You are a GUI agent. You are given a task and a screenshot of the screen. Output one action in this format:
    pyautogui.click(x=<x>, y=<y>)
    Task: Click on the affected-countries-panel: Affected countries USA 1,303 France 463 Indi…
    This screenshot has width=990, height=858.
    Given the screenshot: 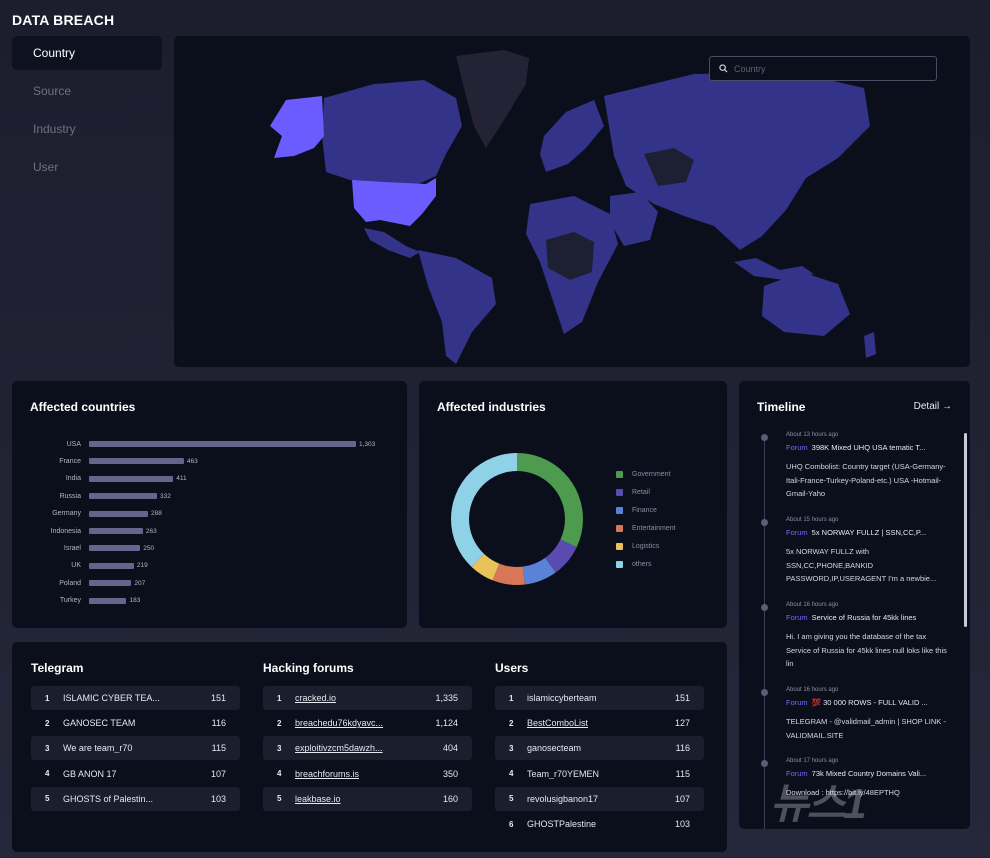 What is the action you would take?
    pyautogui.click(x=209, y=504)
    